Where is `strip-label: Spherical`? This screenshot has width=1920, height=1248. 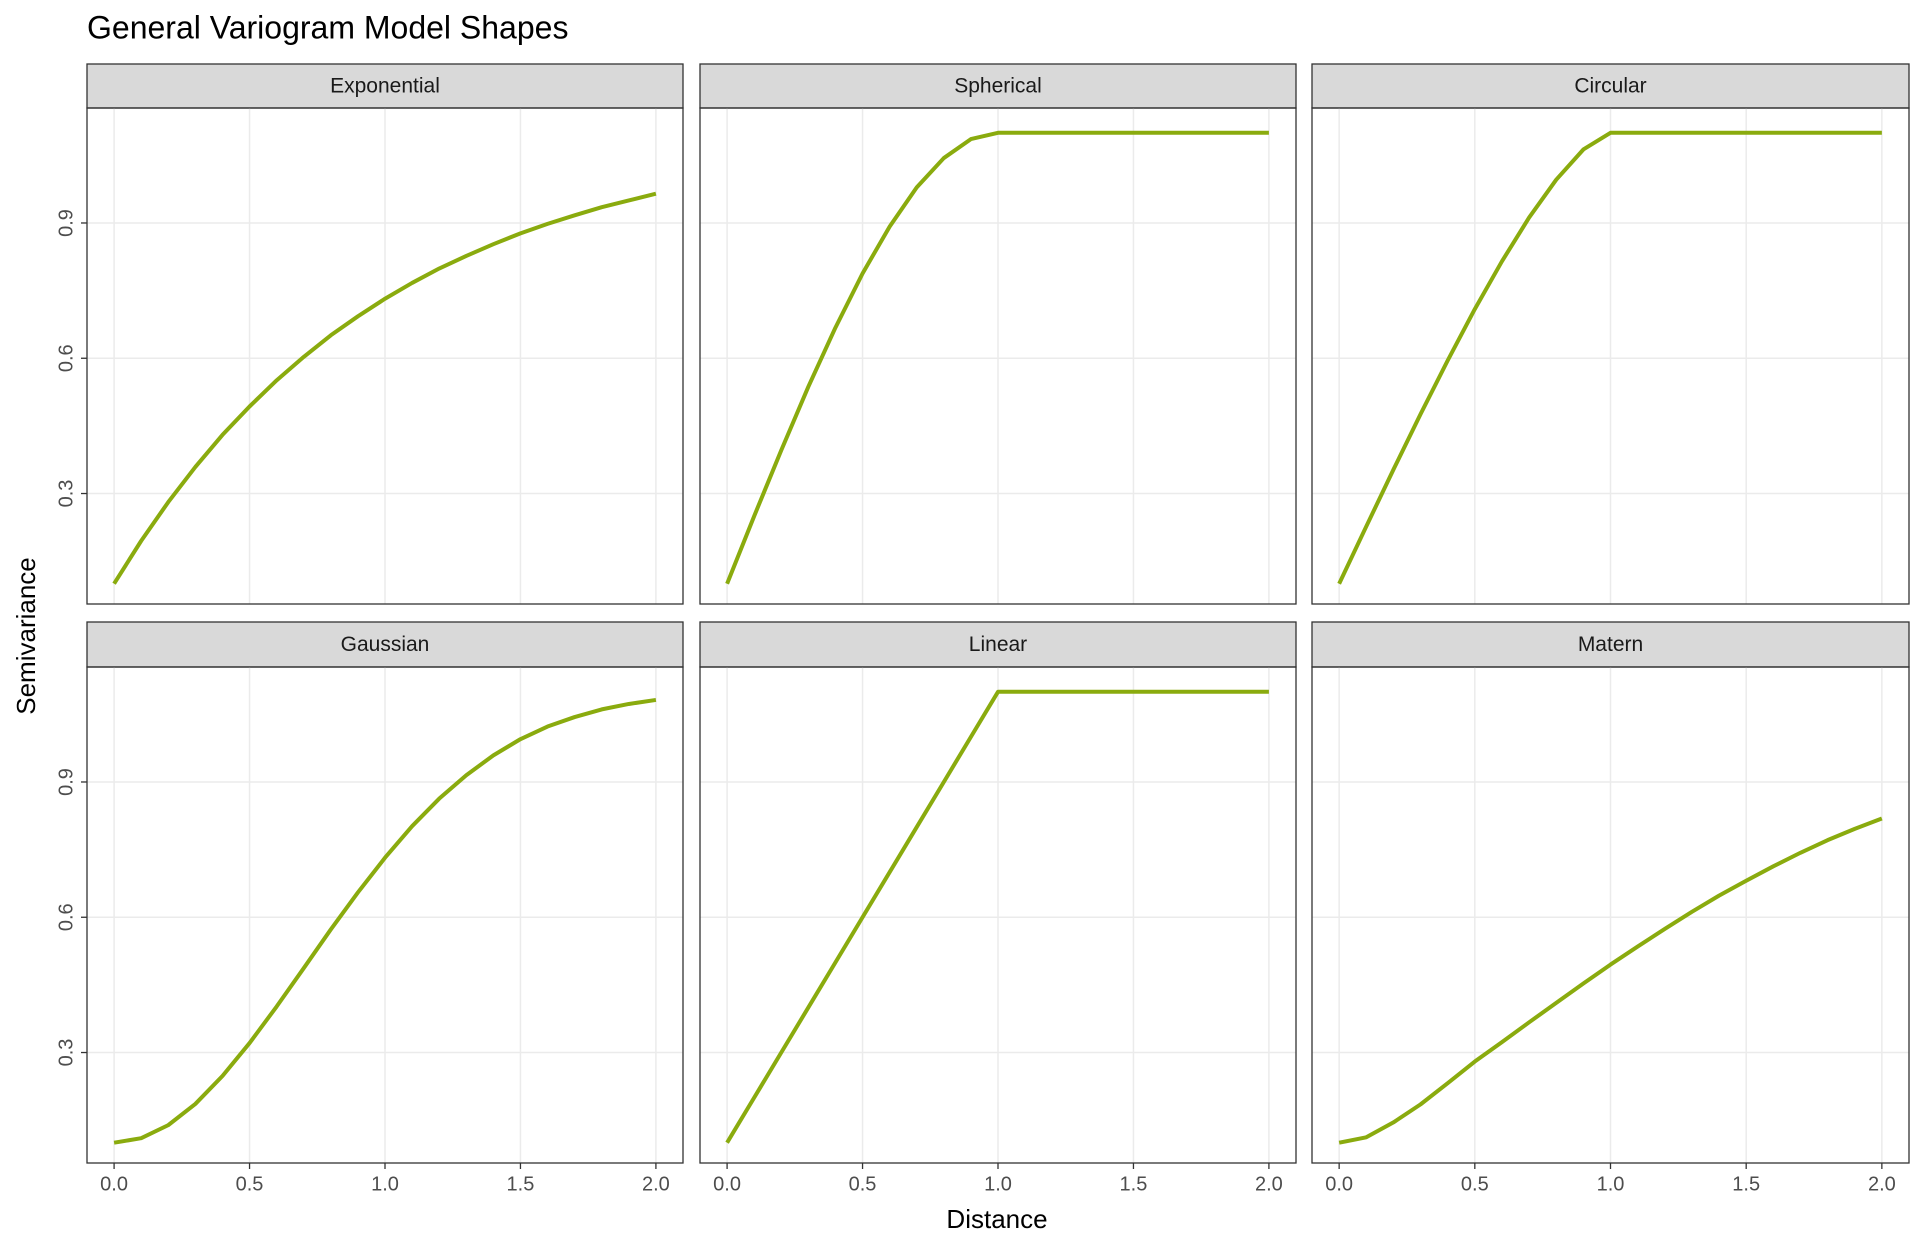
strip-label: Spherical is located at coordinates (998, 86).